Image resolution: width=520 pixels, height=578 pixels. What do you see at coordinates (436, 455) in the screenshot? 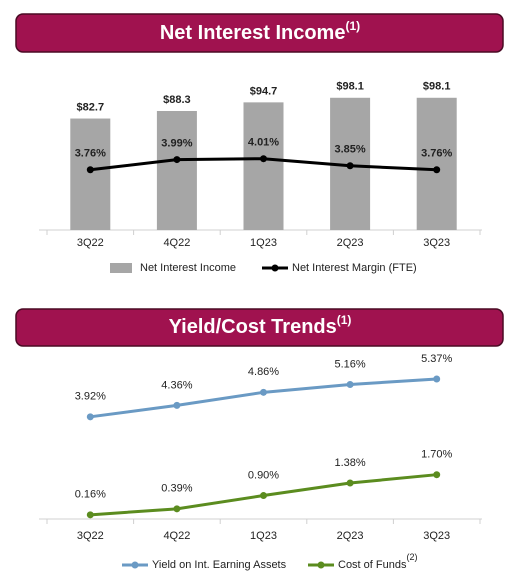
I see `line-value-label: 1.70%` at bounding box center [436, 455].